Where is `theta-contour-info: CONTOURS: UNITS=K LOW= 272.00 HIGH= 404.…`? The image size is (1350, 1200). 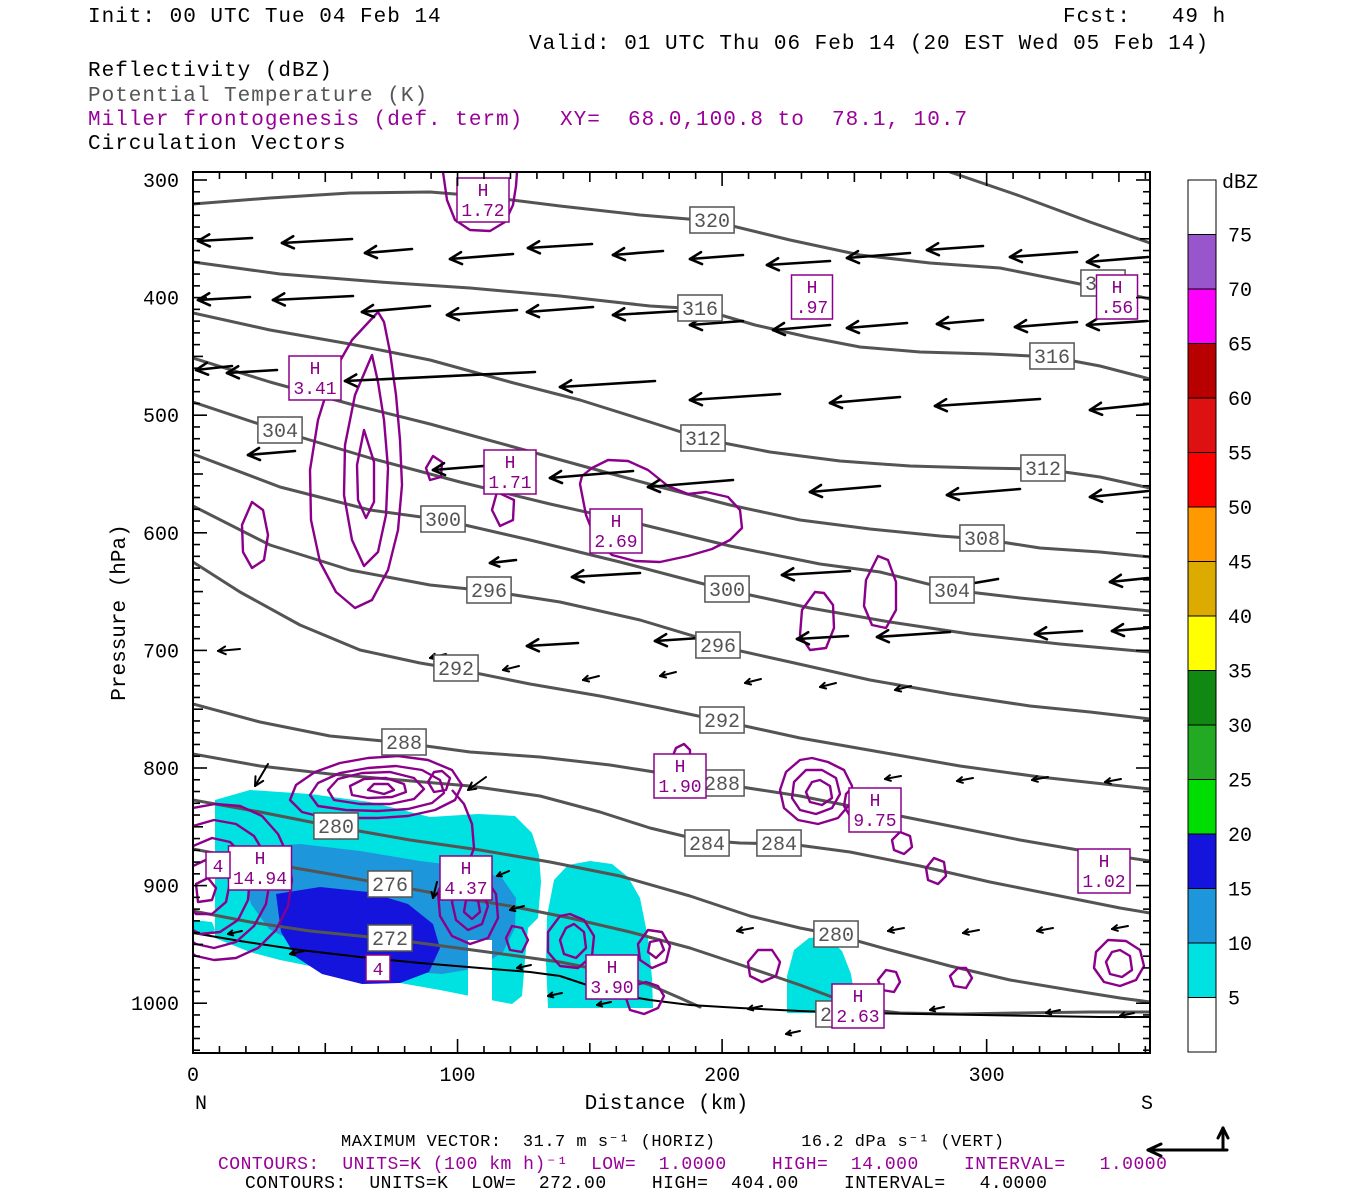 theta-contour-info: CONTOURS: UNITS=K LOW= 272.00 HIGH= 404.… is located at coordinates (646, 1184).